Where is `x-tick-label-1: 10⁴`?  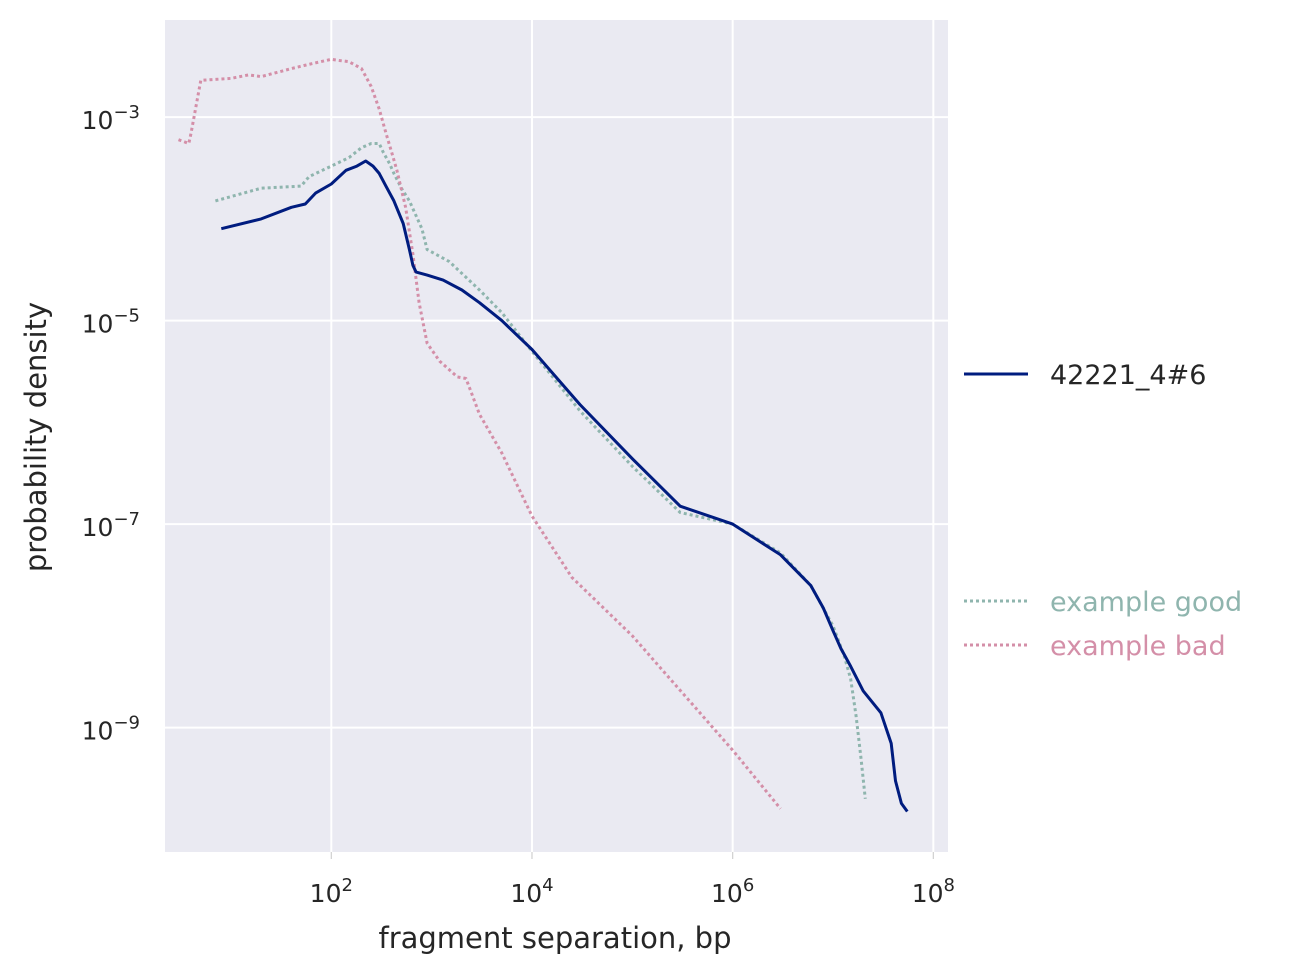 x-tick-label-1: 10⁴ is located at coordinates (531, 891).